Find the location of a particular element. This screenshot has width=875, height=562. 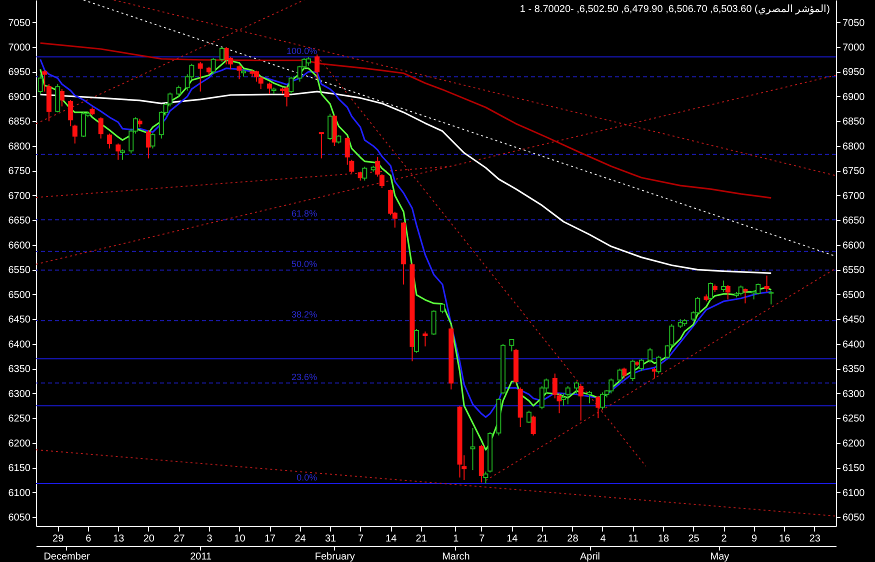

x-tick-label: 13 is located at coordinates (119, 539).